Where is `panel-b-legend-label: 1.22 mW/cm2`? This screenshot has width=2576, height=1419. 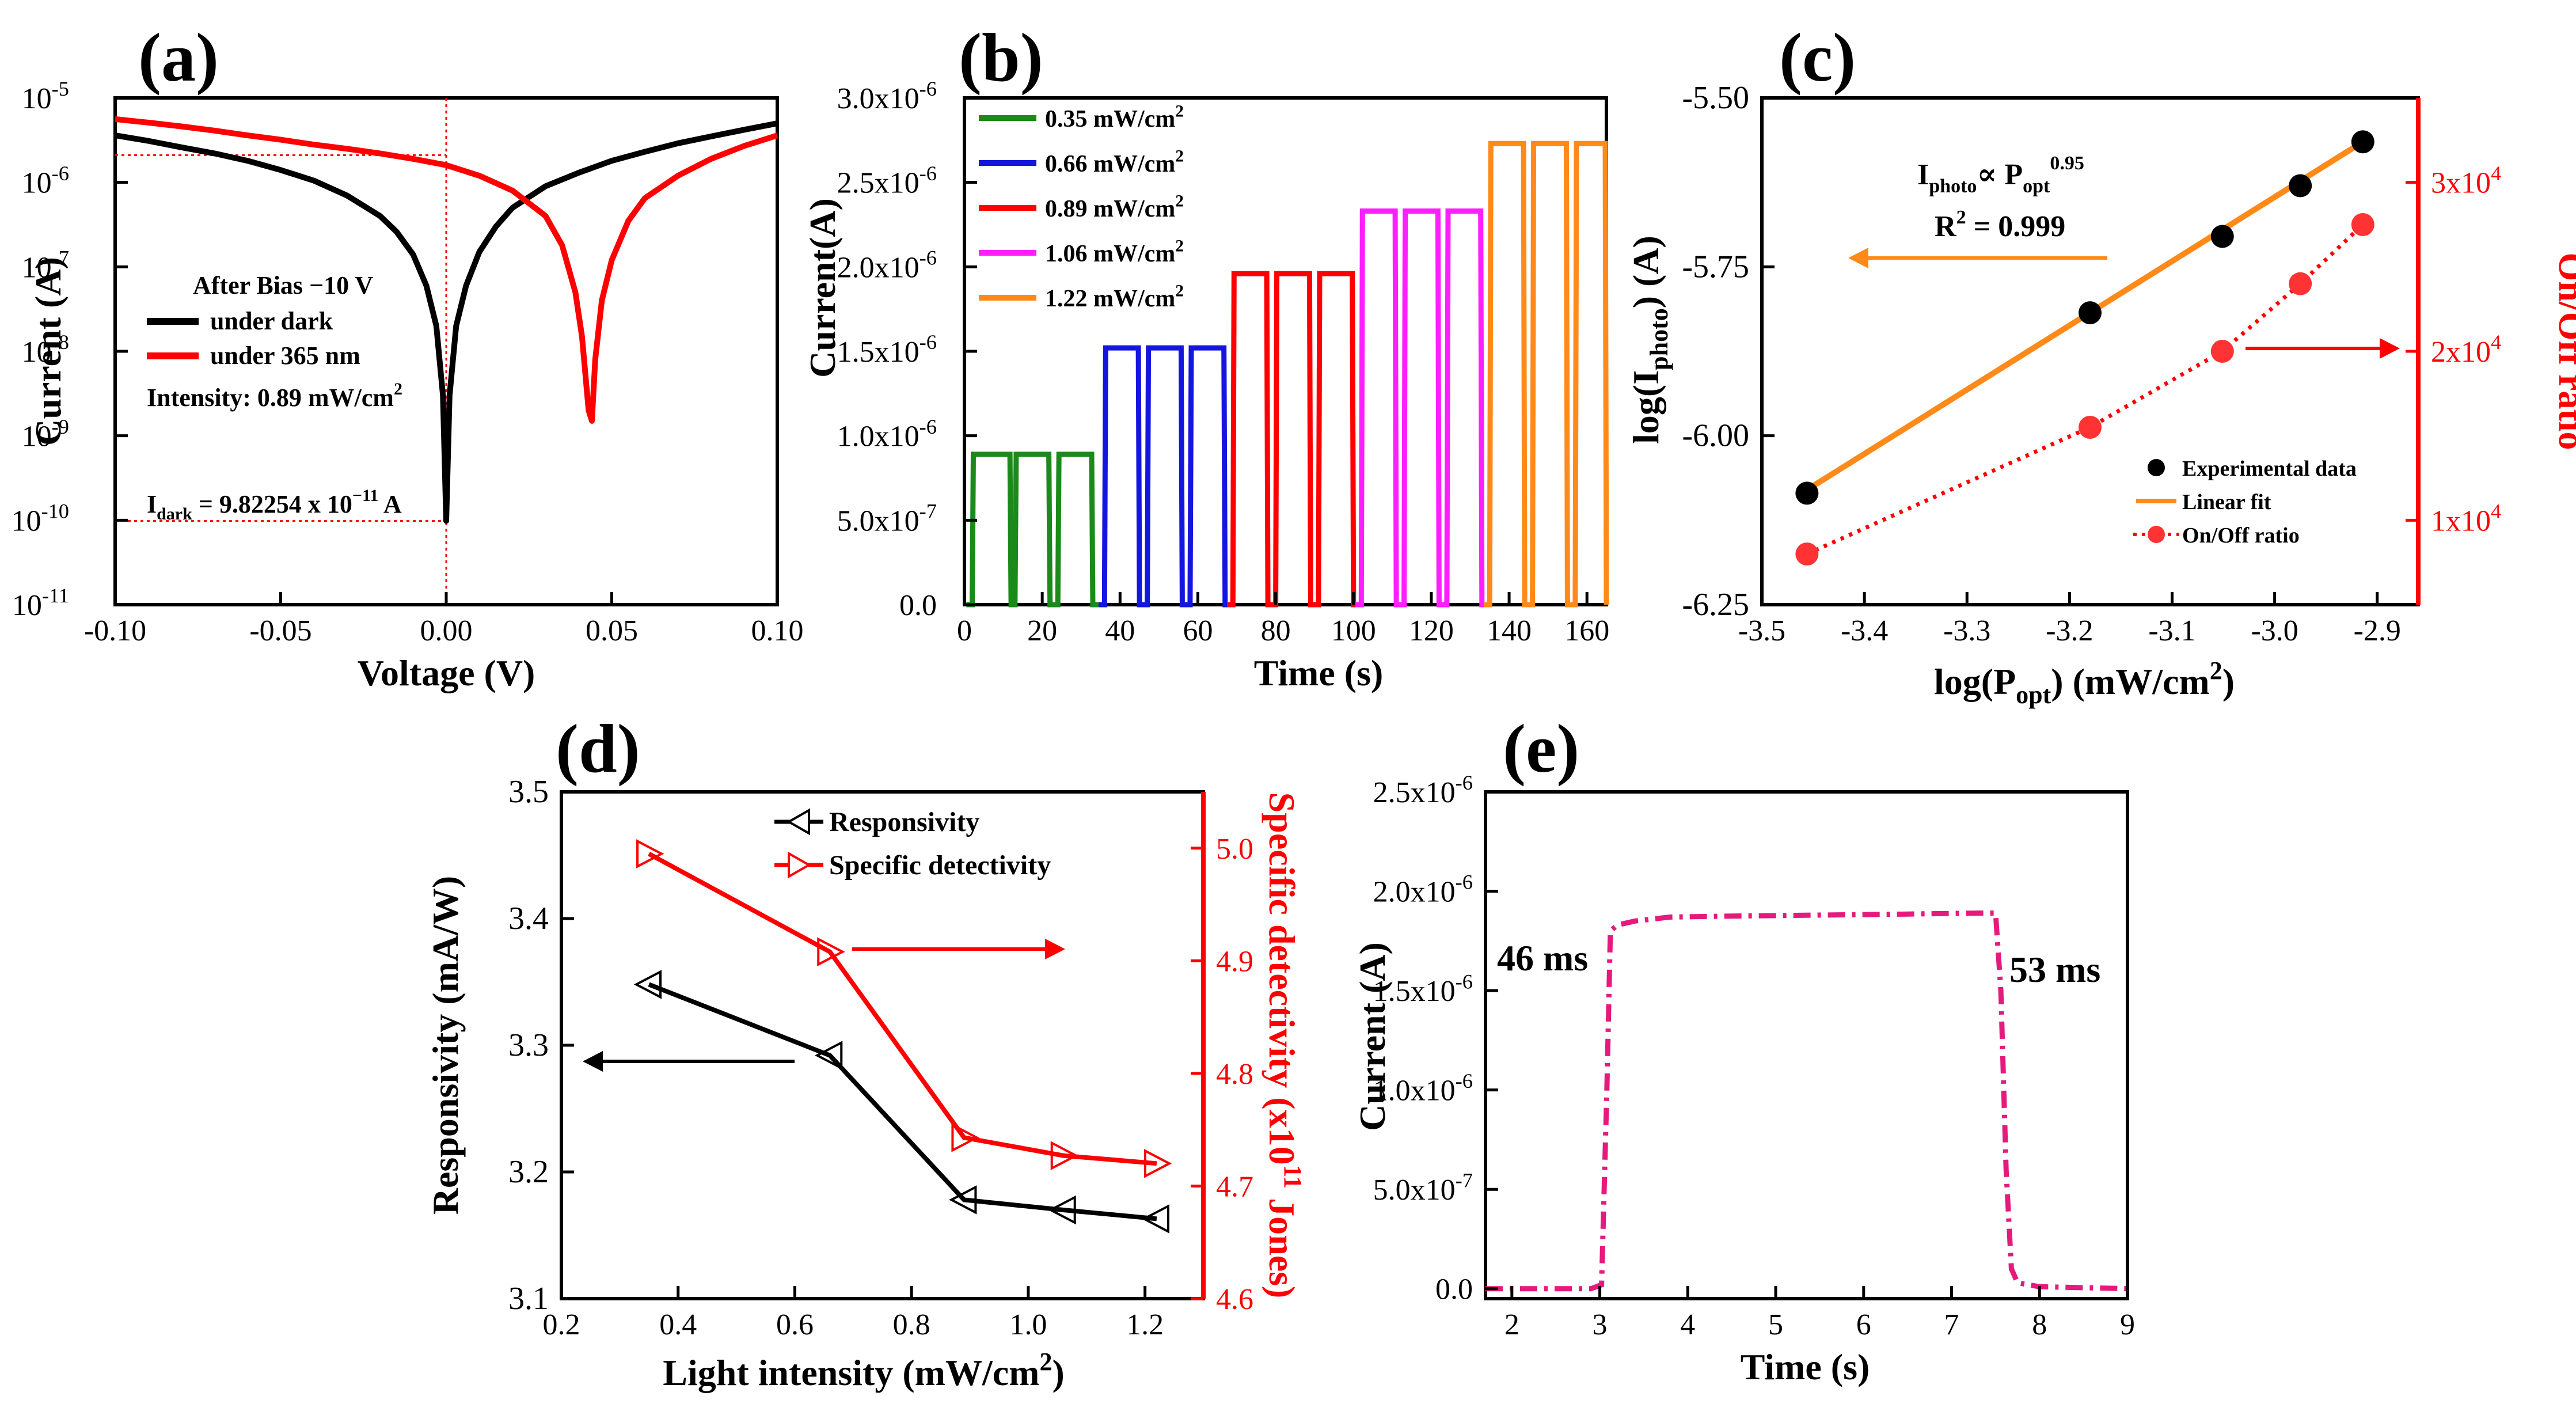
panel-b-legend-label: 1.22 mW/cm2 is located at coordinates (1114, 297).